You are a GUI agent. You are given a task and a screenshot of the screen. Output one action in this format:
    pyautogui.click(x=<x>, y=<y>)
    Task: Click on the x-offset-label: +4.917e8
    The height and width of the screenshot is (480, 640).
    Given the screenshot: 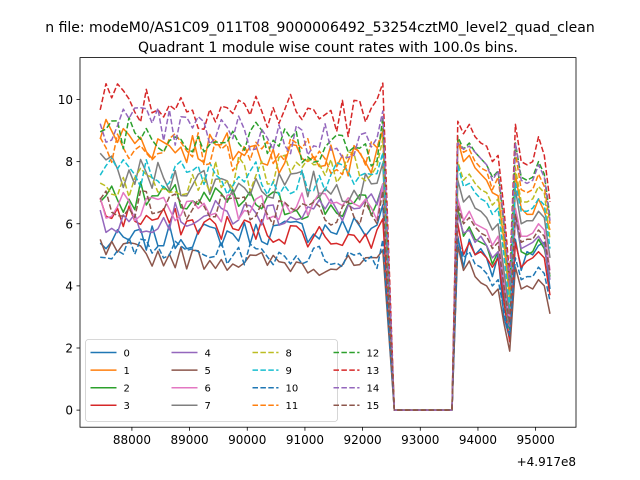 What is the action you would take?
    pyautogui.click(x=546, y=462)
    